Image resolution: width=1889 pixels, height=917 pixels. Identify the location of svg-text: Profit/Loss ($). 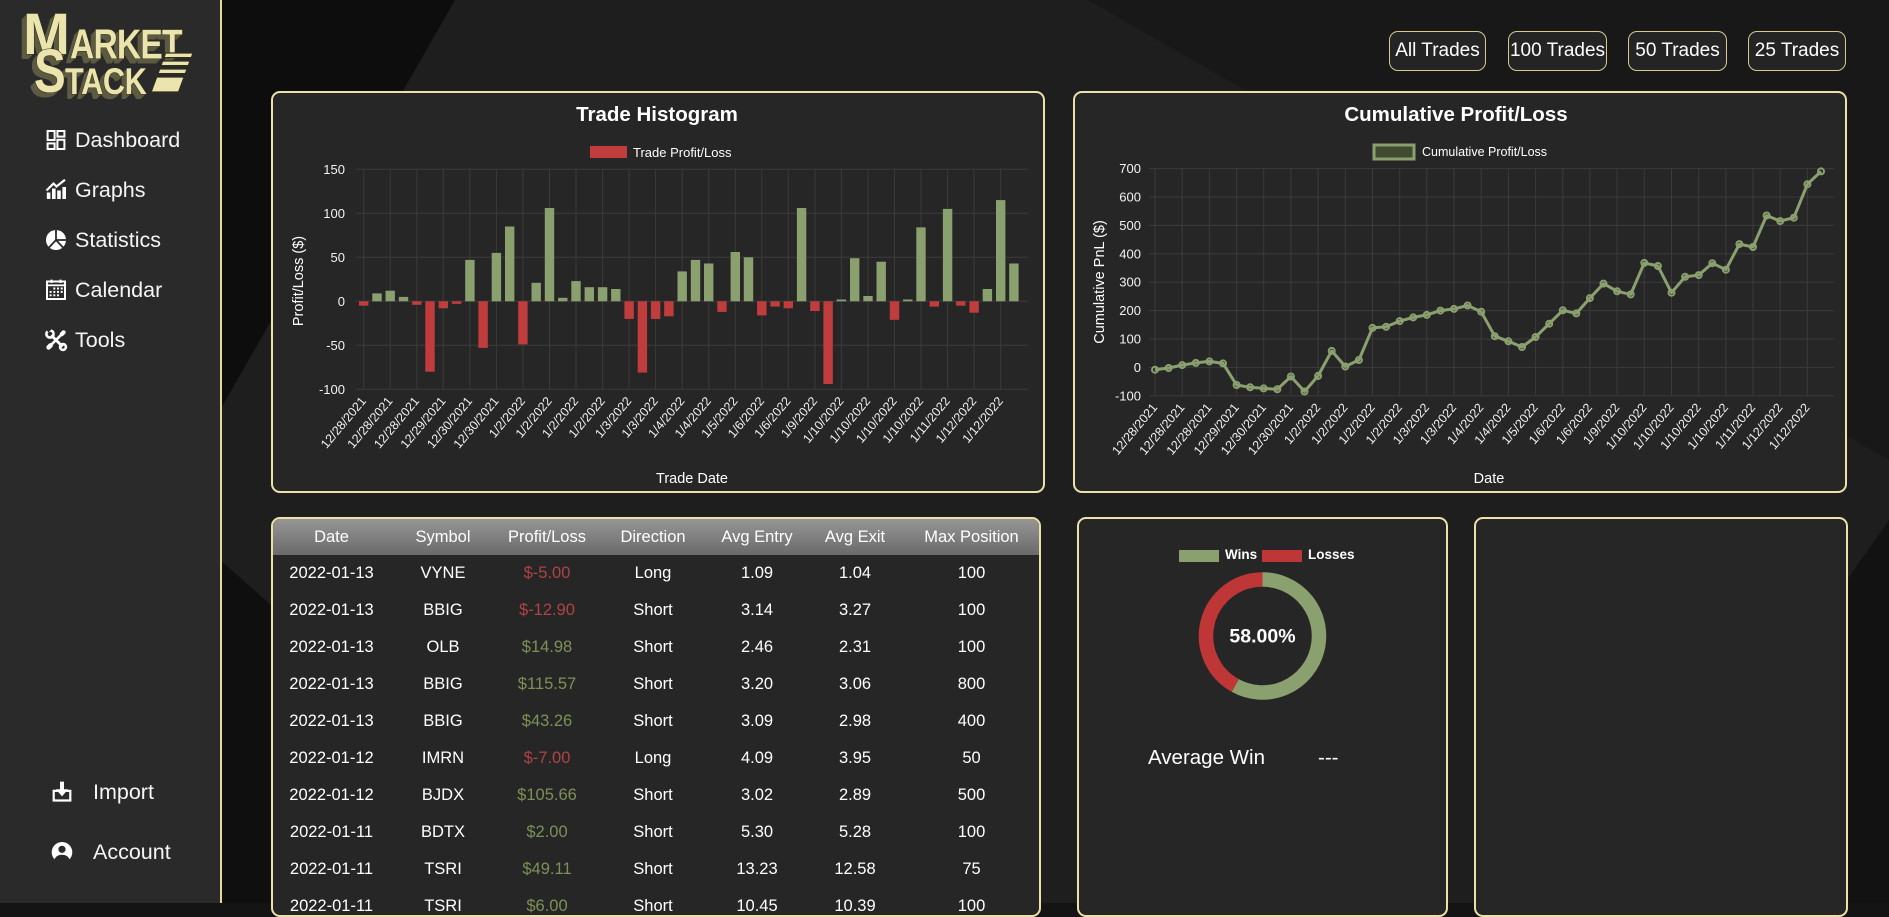
(299, 281).